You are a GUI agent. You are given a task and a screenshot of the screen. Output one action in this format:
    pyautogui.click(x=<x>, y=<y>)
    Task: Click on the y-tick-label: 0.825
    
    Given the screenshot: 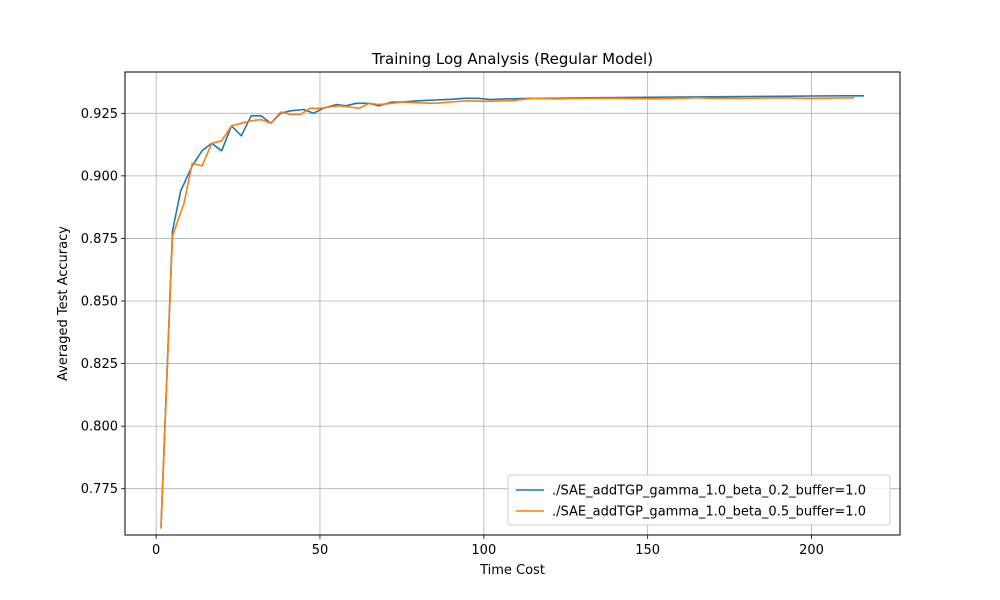 What is the action you would take?
    pyautogui.click(x=99, y=364)
    